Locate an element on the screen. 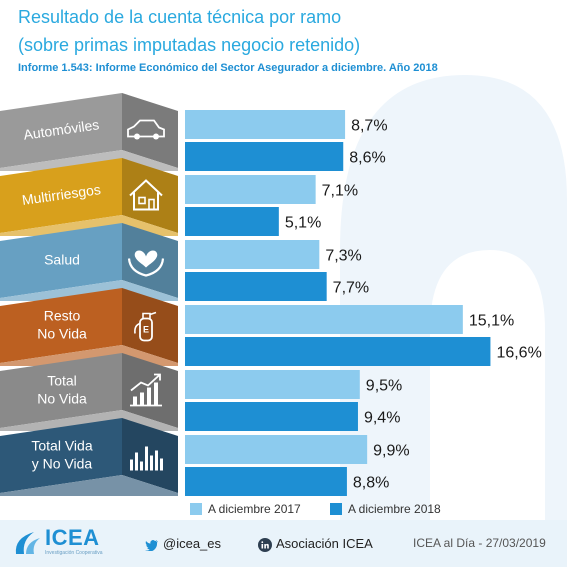 This screenshot has height=567, width=567. linkedin-link: Asociación ICEA is located at coordinates (315, 544).